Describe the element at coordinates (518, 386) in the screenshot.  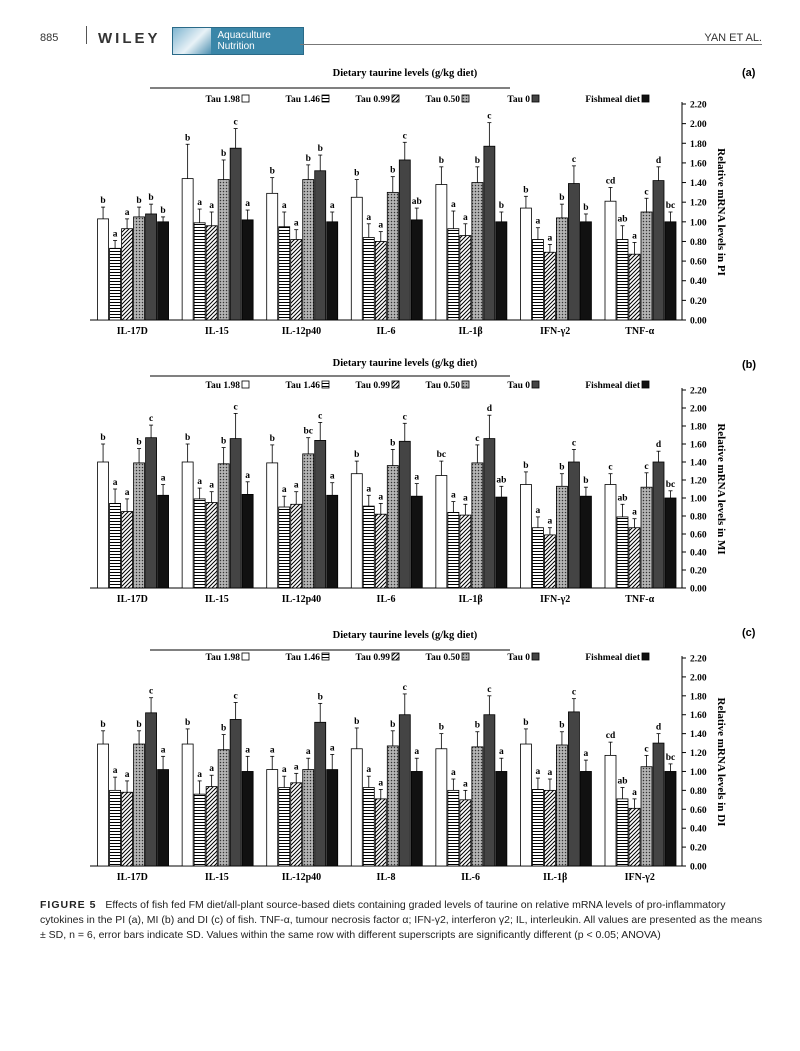
I see `legend-label: Tau 0` at that location.